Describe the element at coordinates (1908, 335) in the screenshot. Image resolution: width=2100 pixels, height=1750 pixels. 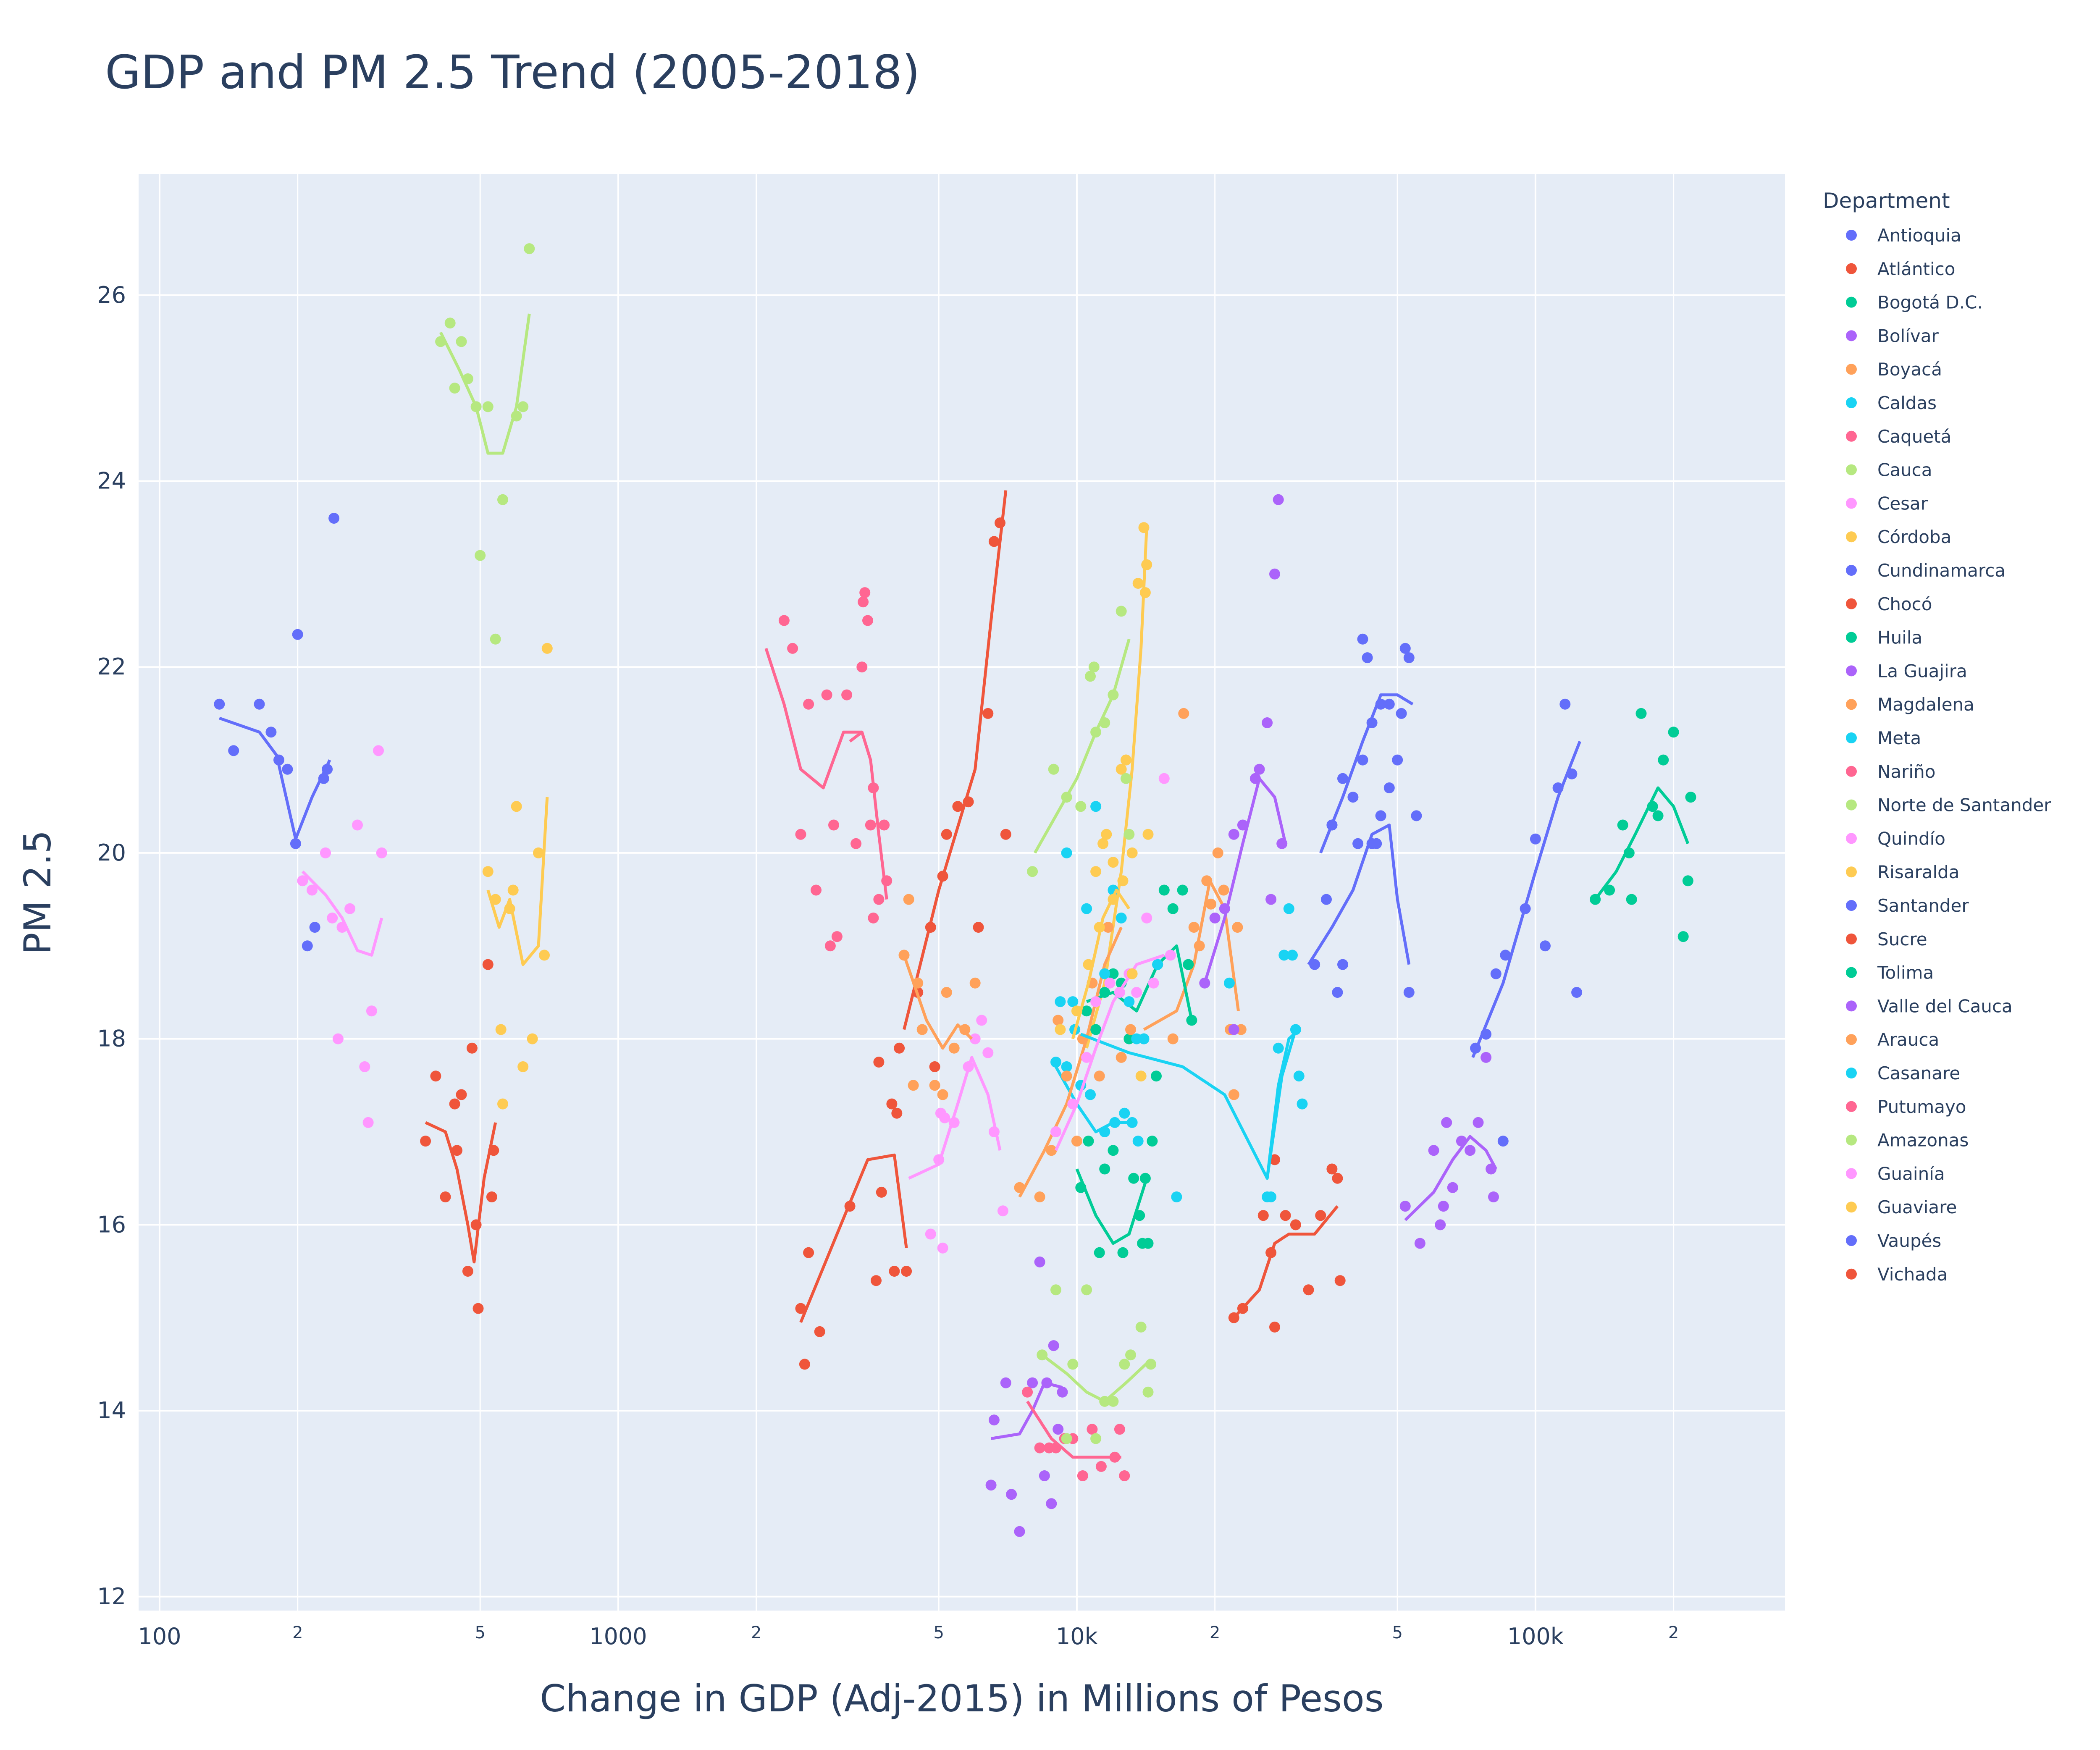
I see `legend-label: Bolívar` at that location.